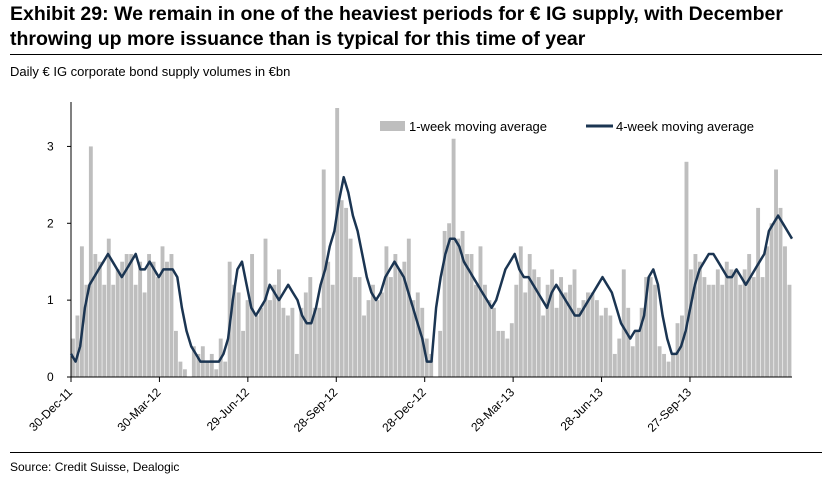  I want to click on x-tick-label-1: 30-Mar-12, so click(139, 409).